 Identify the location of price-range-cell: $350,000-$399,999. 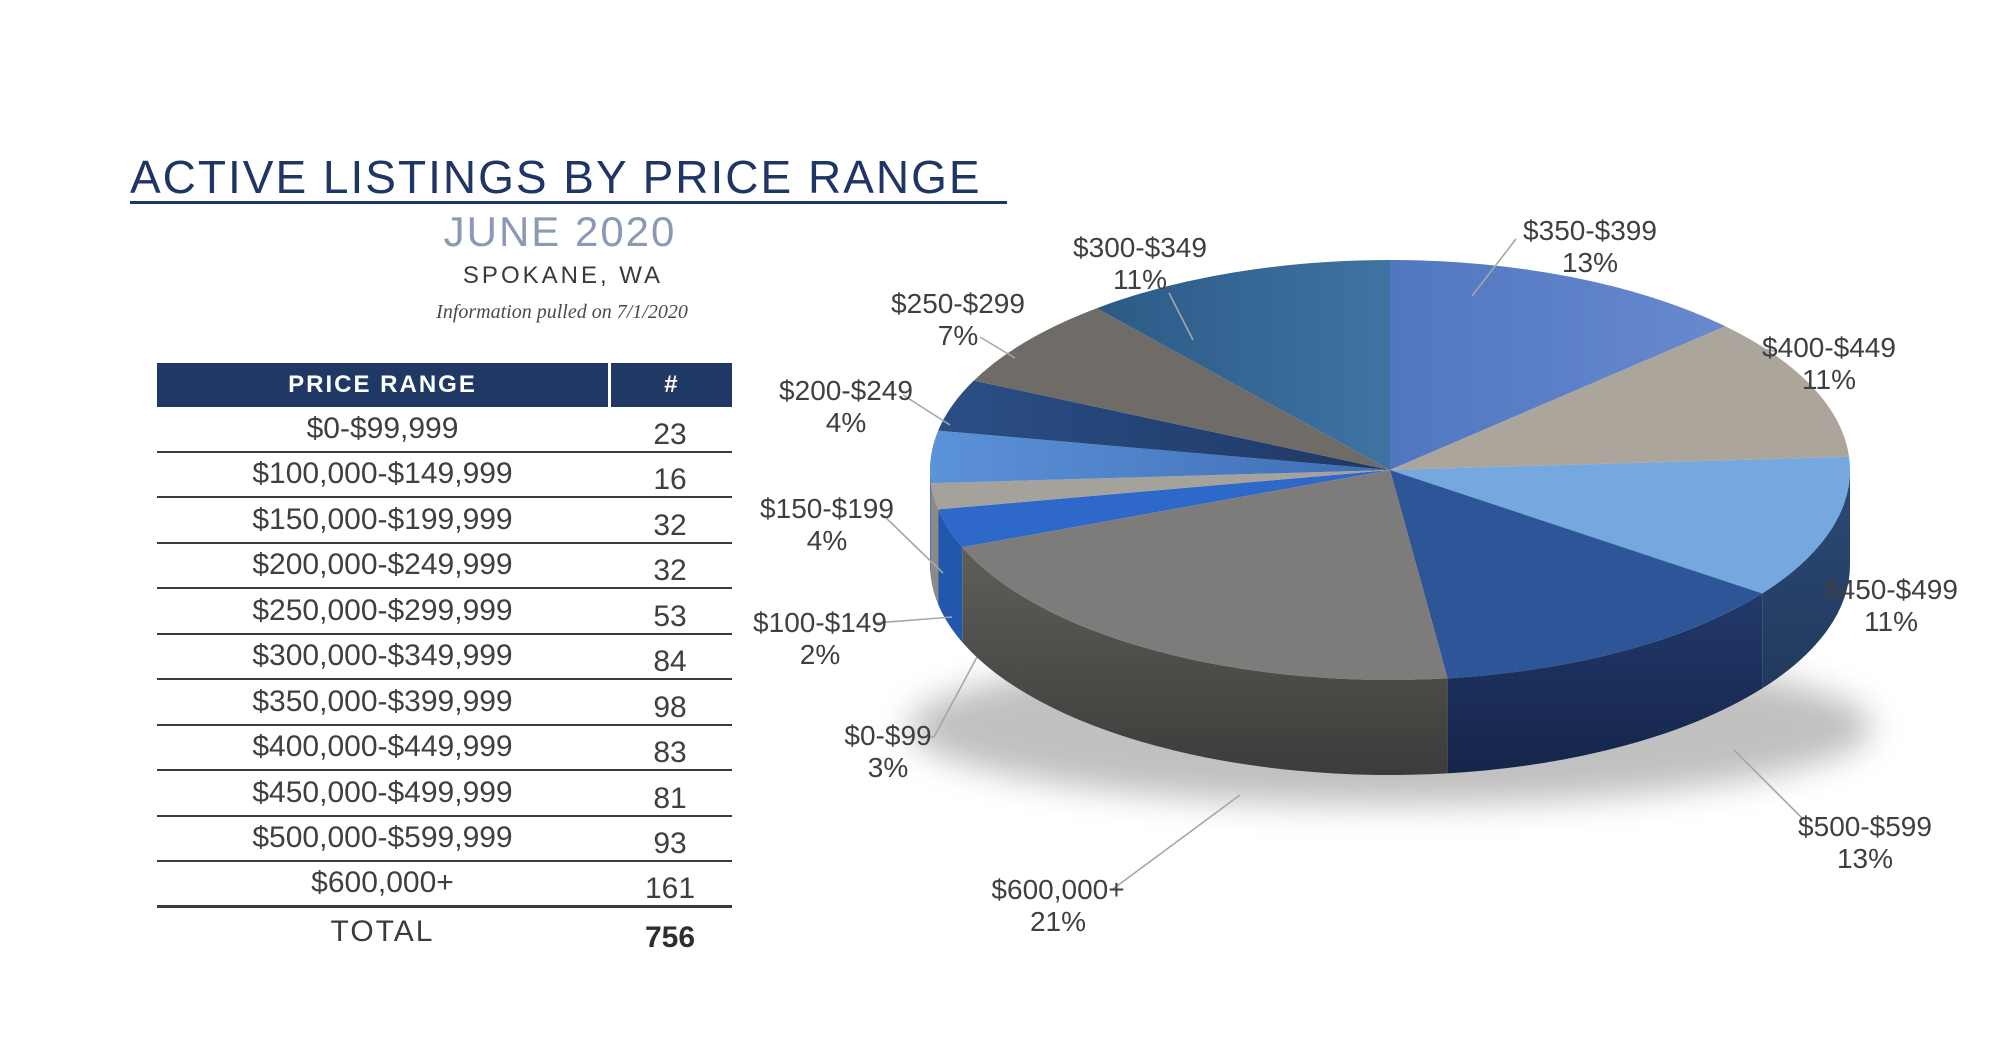
(382, 701).